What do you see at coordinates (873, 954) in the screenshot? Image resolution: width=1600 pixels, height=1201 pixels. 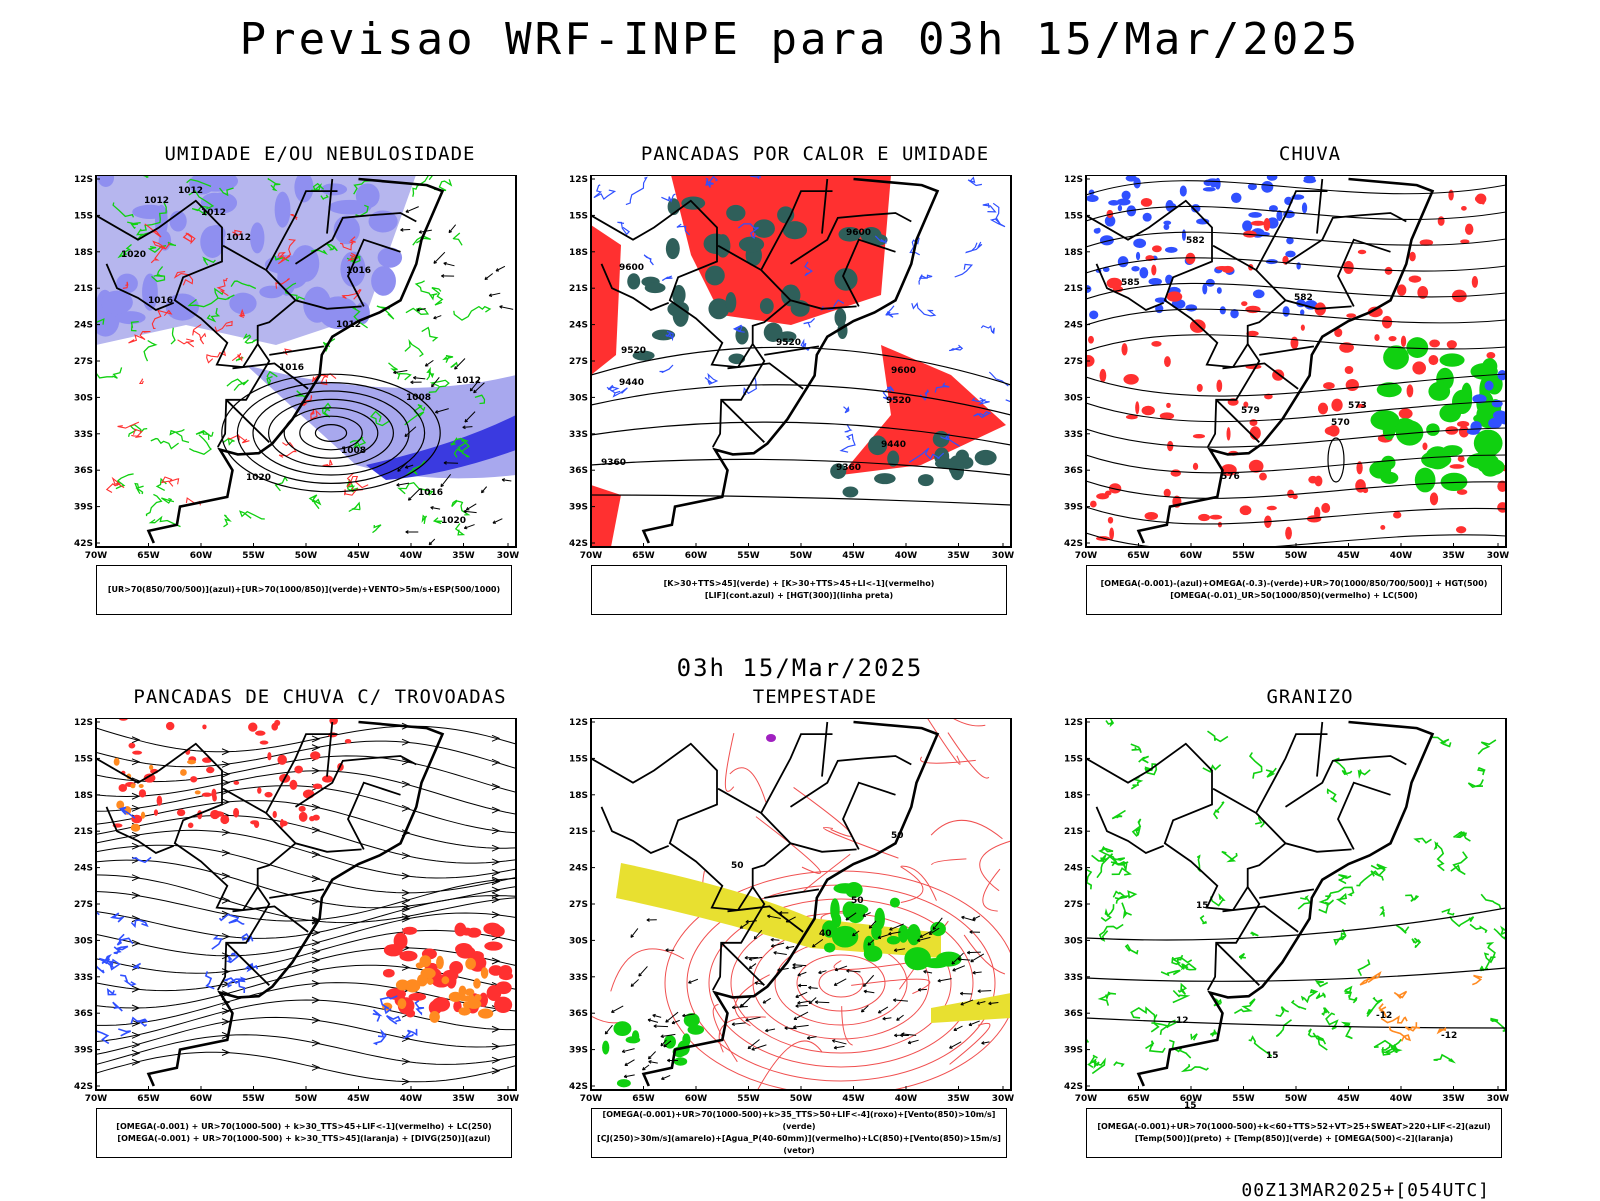 I see `wind850-green` at bounding box center [873, 954].